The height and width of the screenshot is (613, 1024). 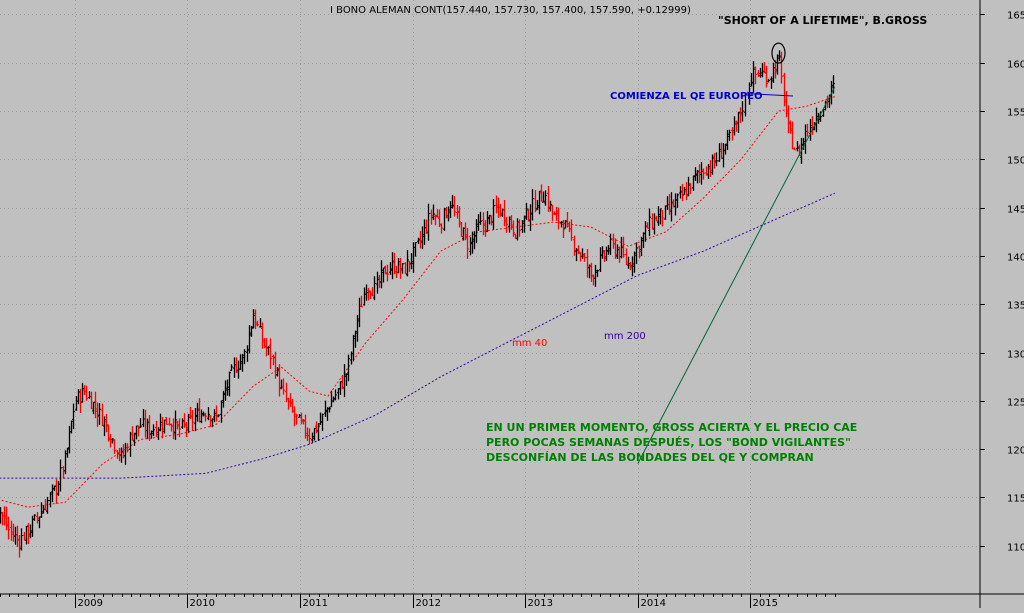 What do you see at coordinates (822, 20) in the screenshot?
I see `annotation-short-of-a-lifetime: "SHORT OF A LIFETIME", B.GROSS` at bounding box center [822, 20].